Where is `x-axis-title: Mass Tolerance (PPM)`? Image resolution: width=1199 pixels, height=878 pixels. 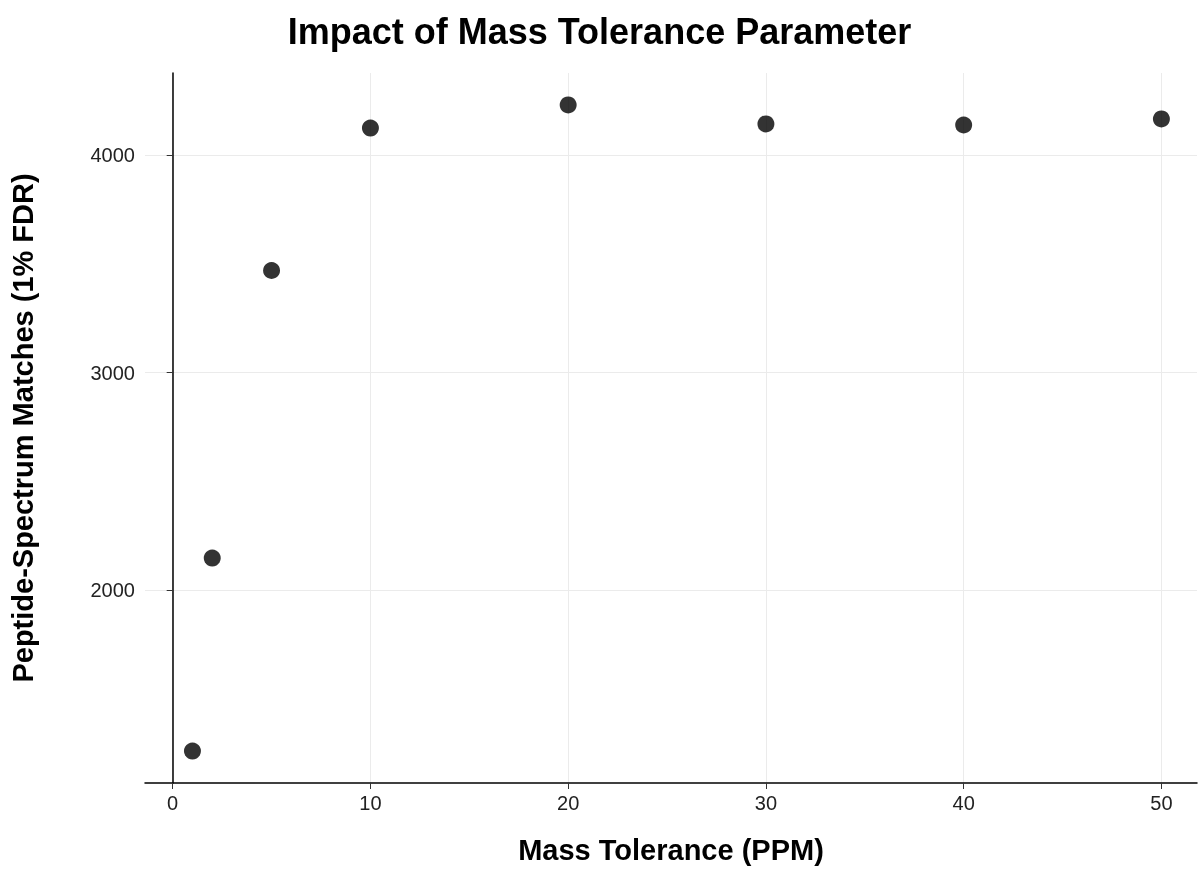 x-axis-title: Mass Tolerance (PPM) is located at coordinates (671, 849).